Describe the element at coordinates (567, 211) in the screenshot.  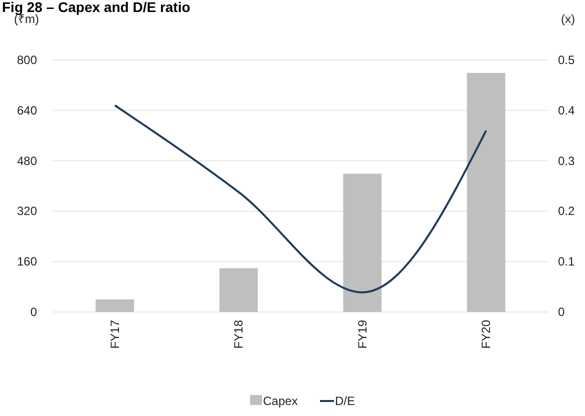
I see `y2-tick-label: 0.2` at that location.